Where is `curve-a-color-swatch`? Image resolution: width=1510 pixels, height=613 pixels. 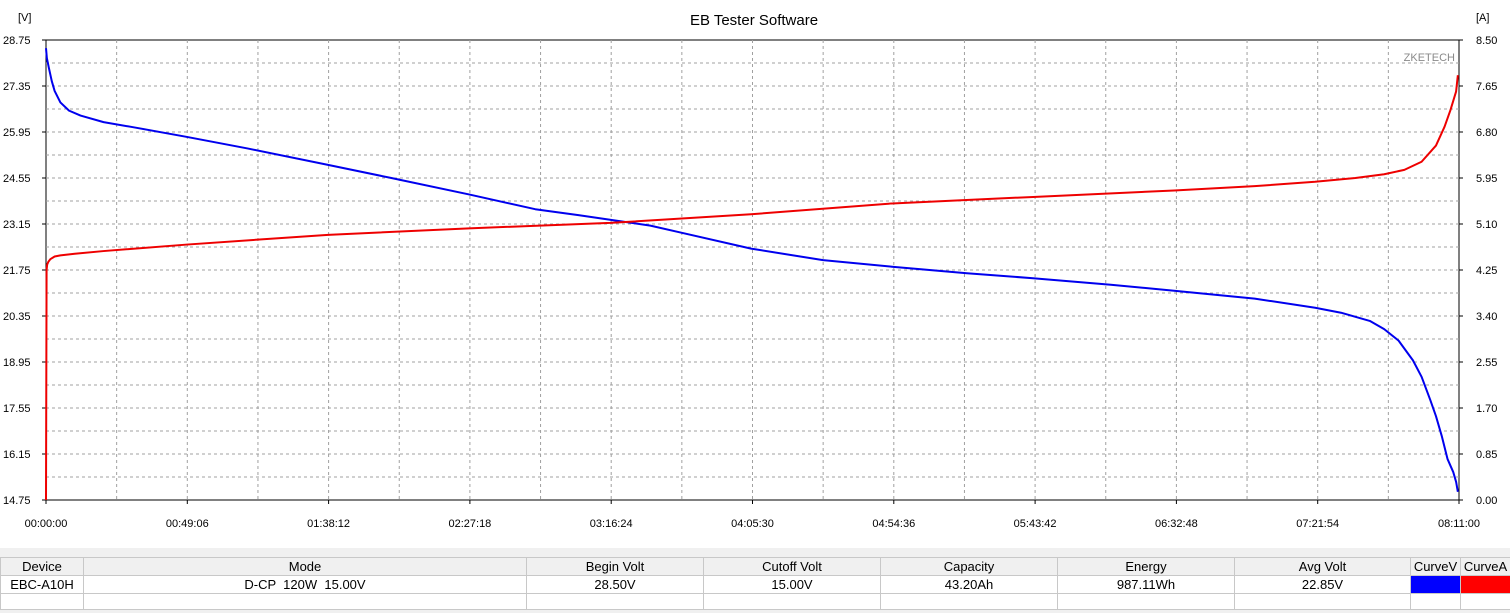 curve-a-color-swatch is located at coordinates (1485, 584).